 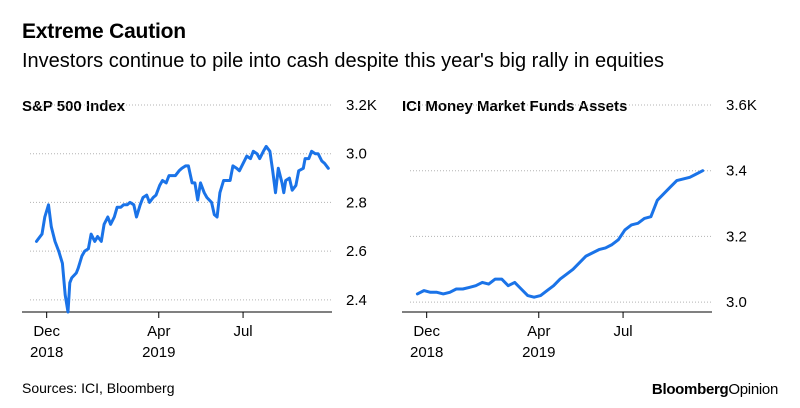 I want to click on brand-bloomberg: Bloomberg, so click(x=690, y=389).